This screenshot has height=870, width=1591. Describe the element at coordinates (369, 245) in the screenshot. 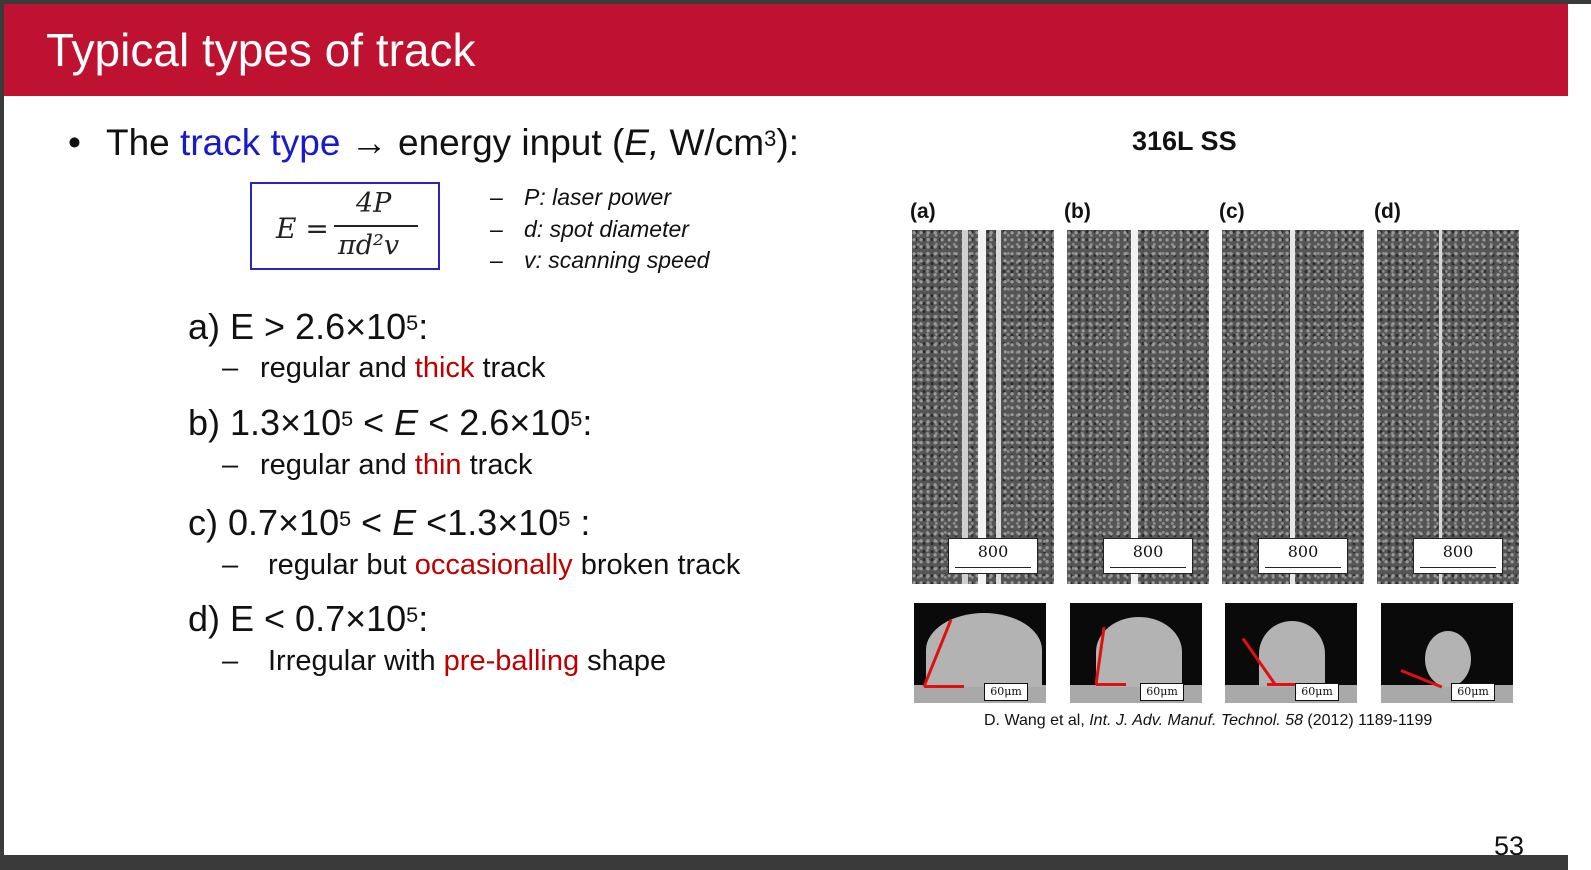

I see `formula-denominator: πd²v` at that location.